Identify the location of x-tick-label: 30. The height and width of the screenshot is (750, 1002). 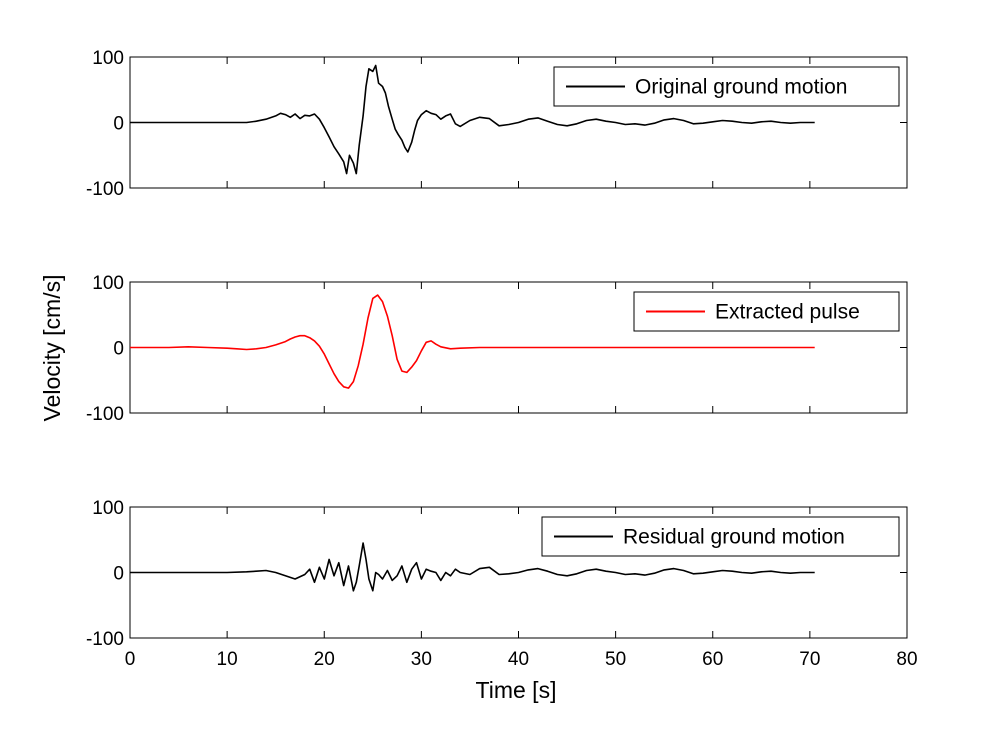
(421, 659).